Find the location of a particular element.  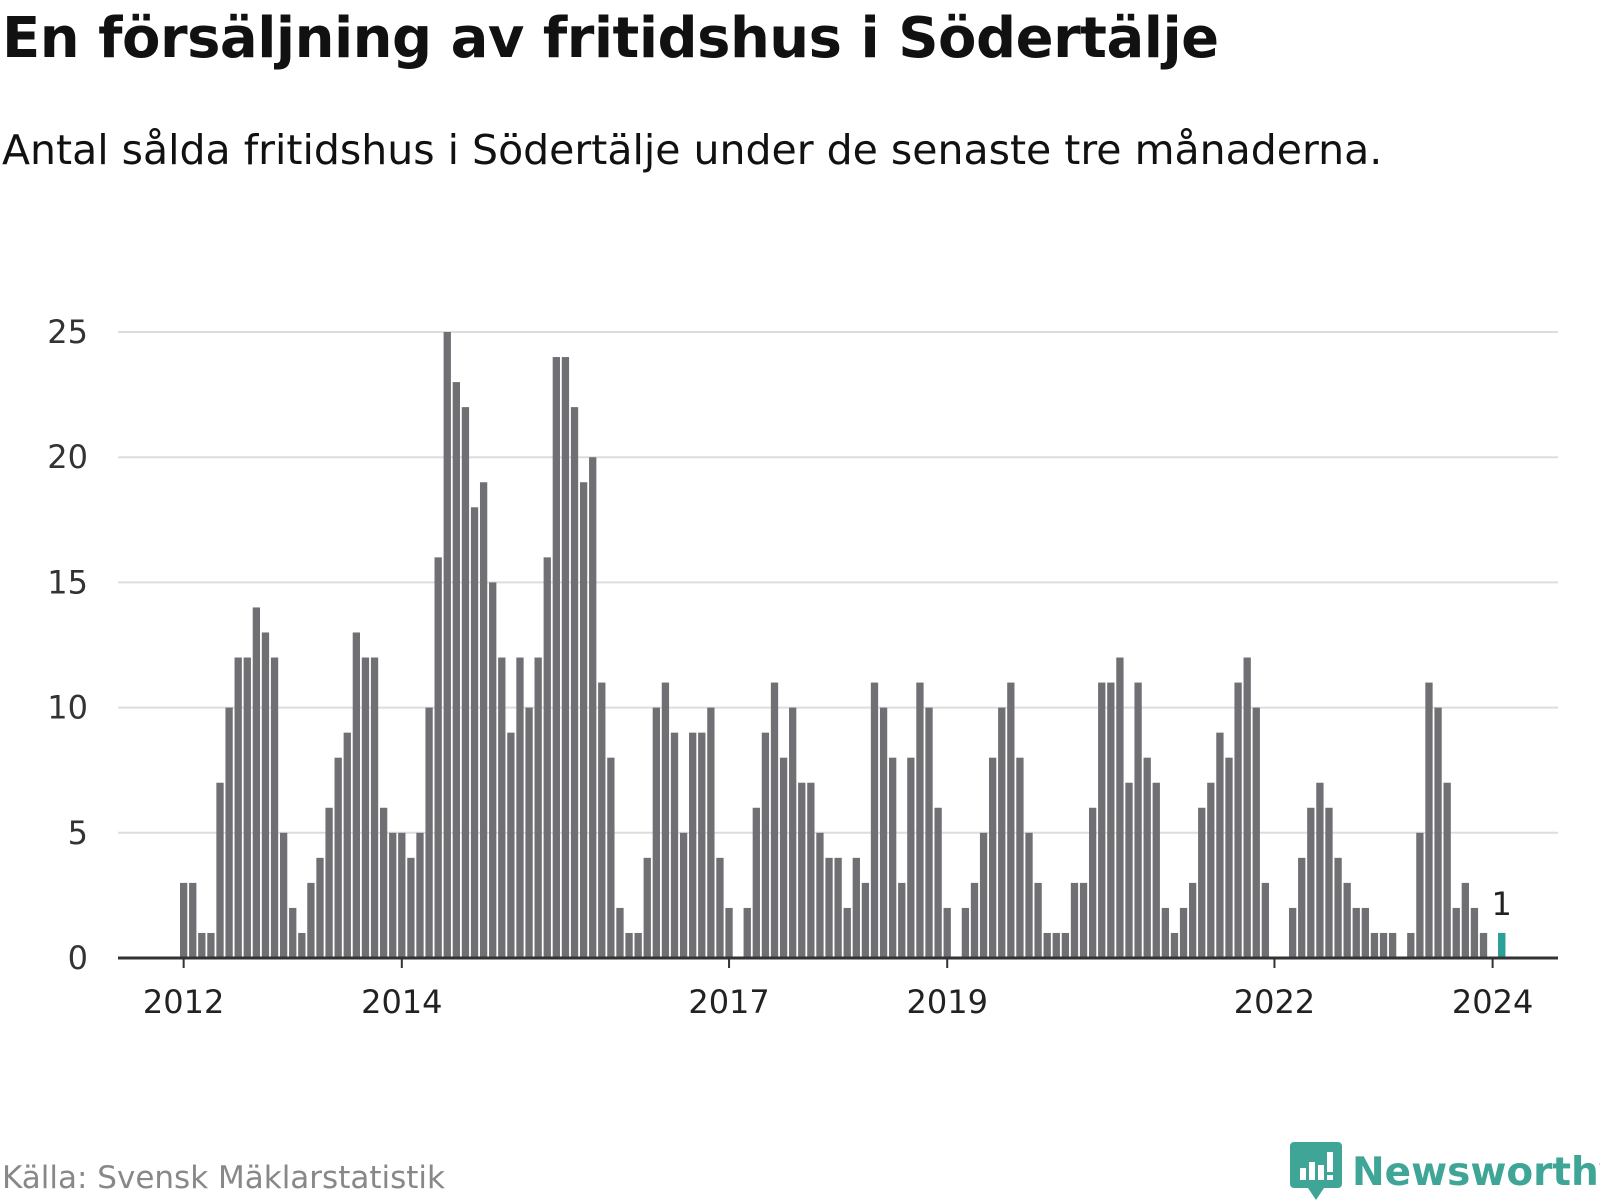

y-tick-label: 5 is located at coordinates (78, 833).